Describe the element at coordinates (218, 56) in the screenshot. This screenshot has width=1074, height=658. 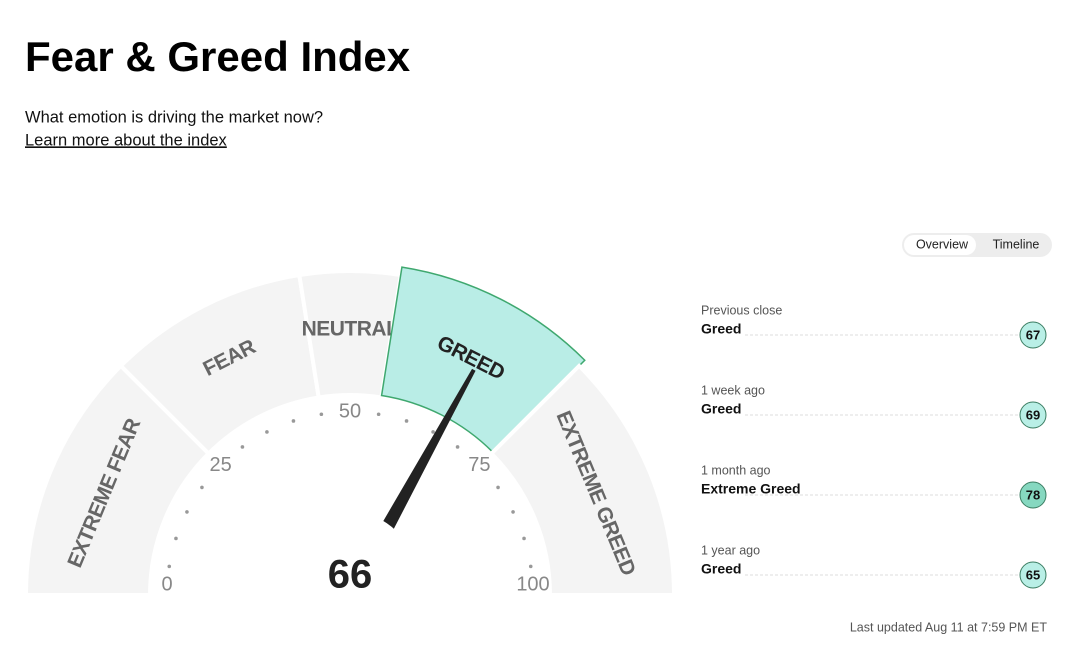
I see `title: Fear & Greed Index` at that location.